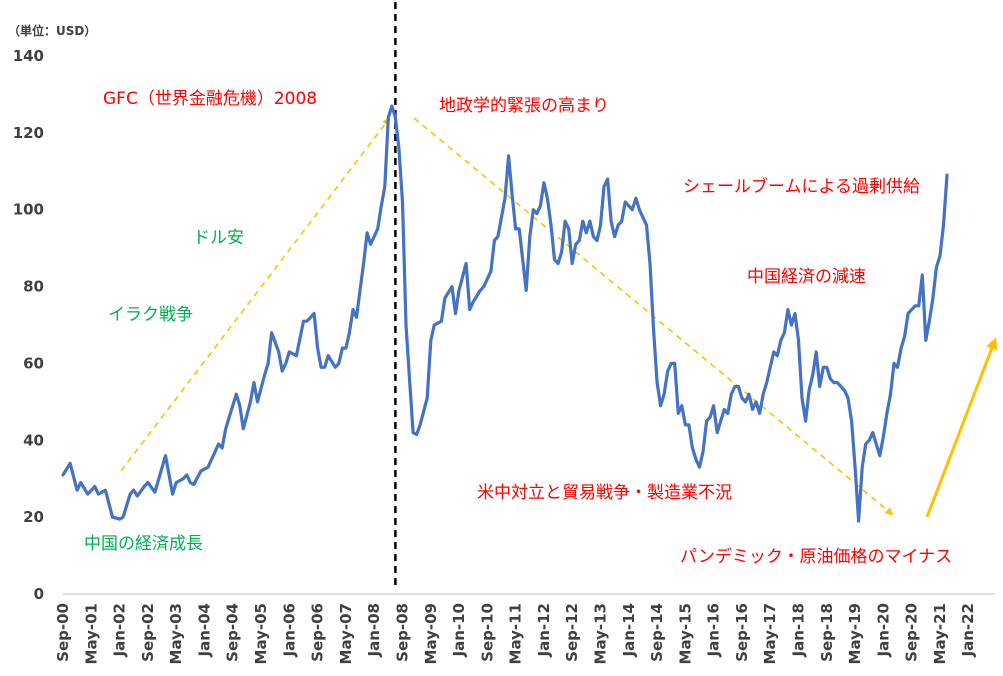 The image size is (1003, 676). What do you see at coordinates (912, 632) in the screenshot?
I see `x-tick-label: Sep-20` at bounding box center [912, 632].